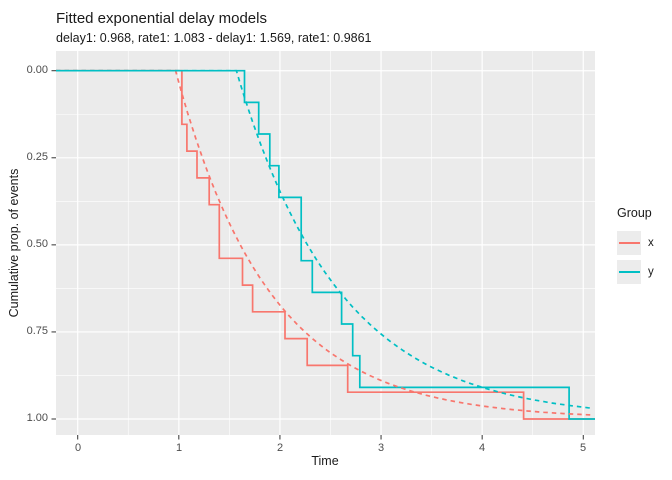 This screenshot has width=672, height=480. Describe the element at coordinates (482, 448) in the screenshot. I see `x-tick-label: 4` at that location.